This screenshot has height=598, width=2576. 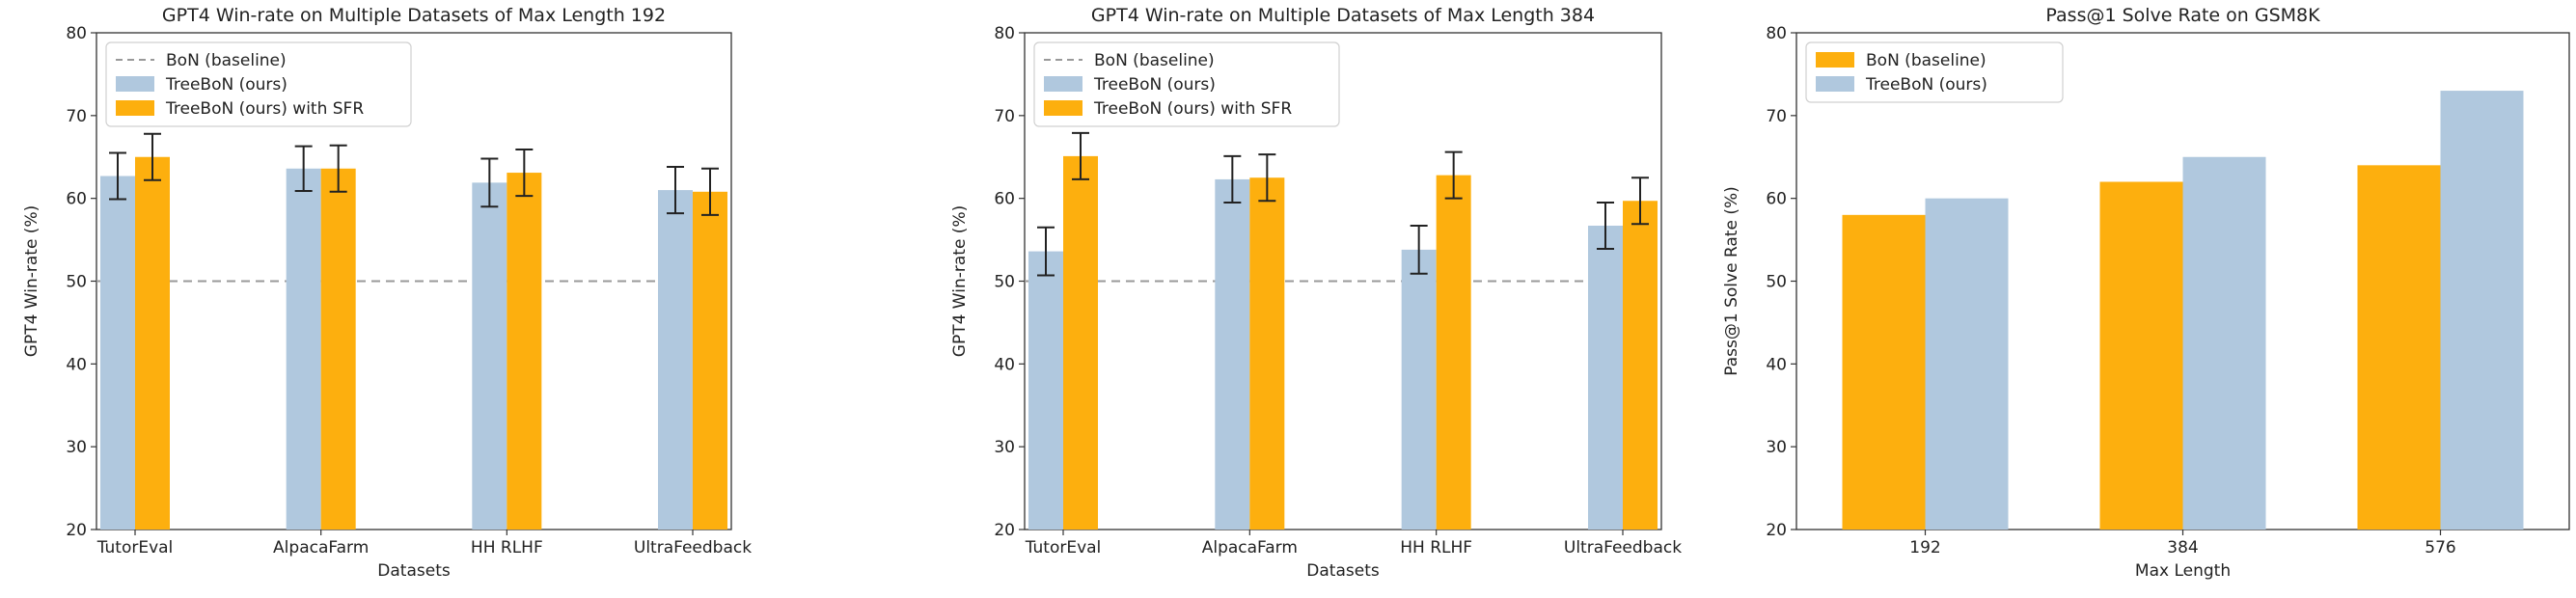 I want to click on x-tick-label: 384, so click(x=2182, y=547).